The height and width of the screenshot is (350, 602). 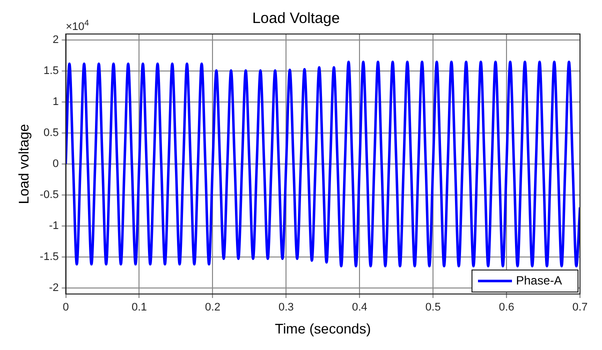 What do you see at coordinates (49, 194) in the screenshot?
I see `y-tick-label: -0.5` at bounding box center [49, 194].